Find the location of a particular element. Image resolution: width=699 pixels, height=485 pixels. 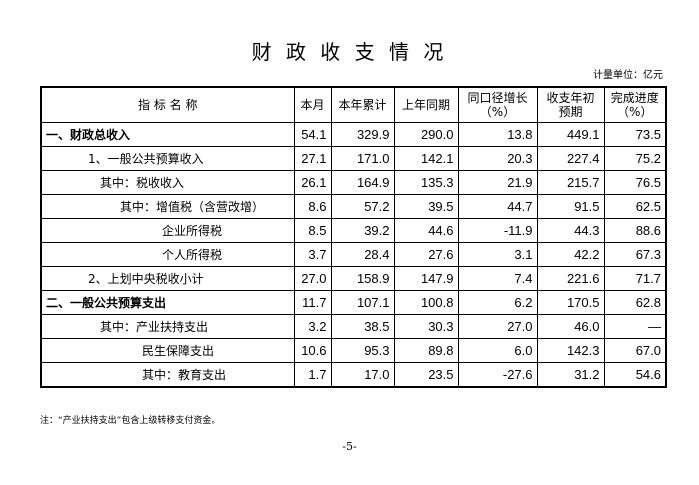

cell: 3.1 is located at coordinates (497, 254).